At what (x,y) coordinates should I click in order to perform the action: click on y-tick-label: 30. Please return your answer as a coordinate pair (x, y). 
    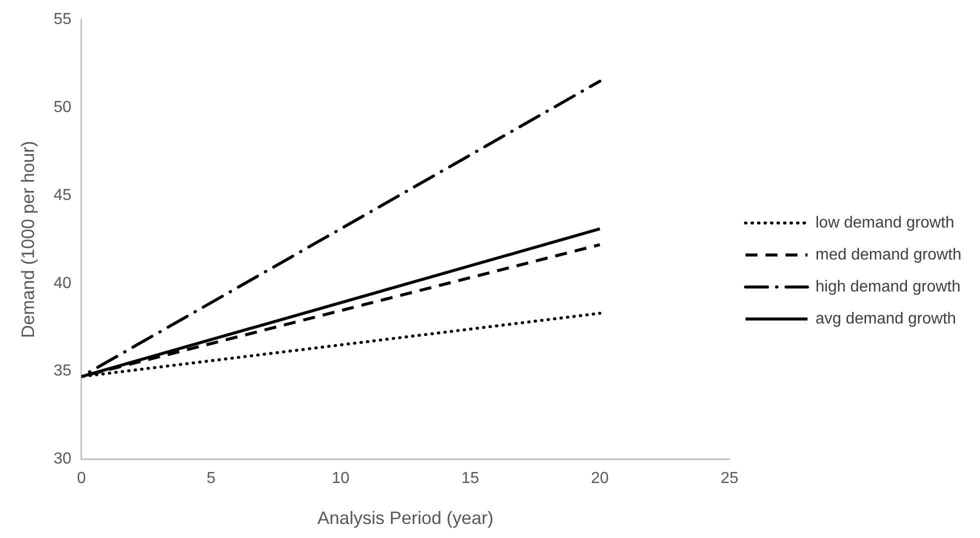
    Looking at the image, I should click on (63, 459).